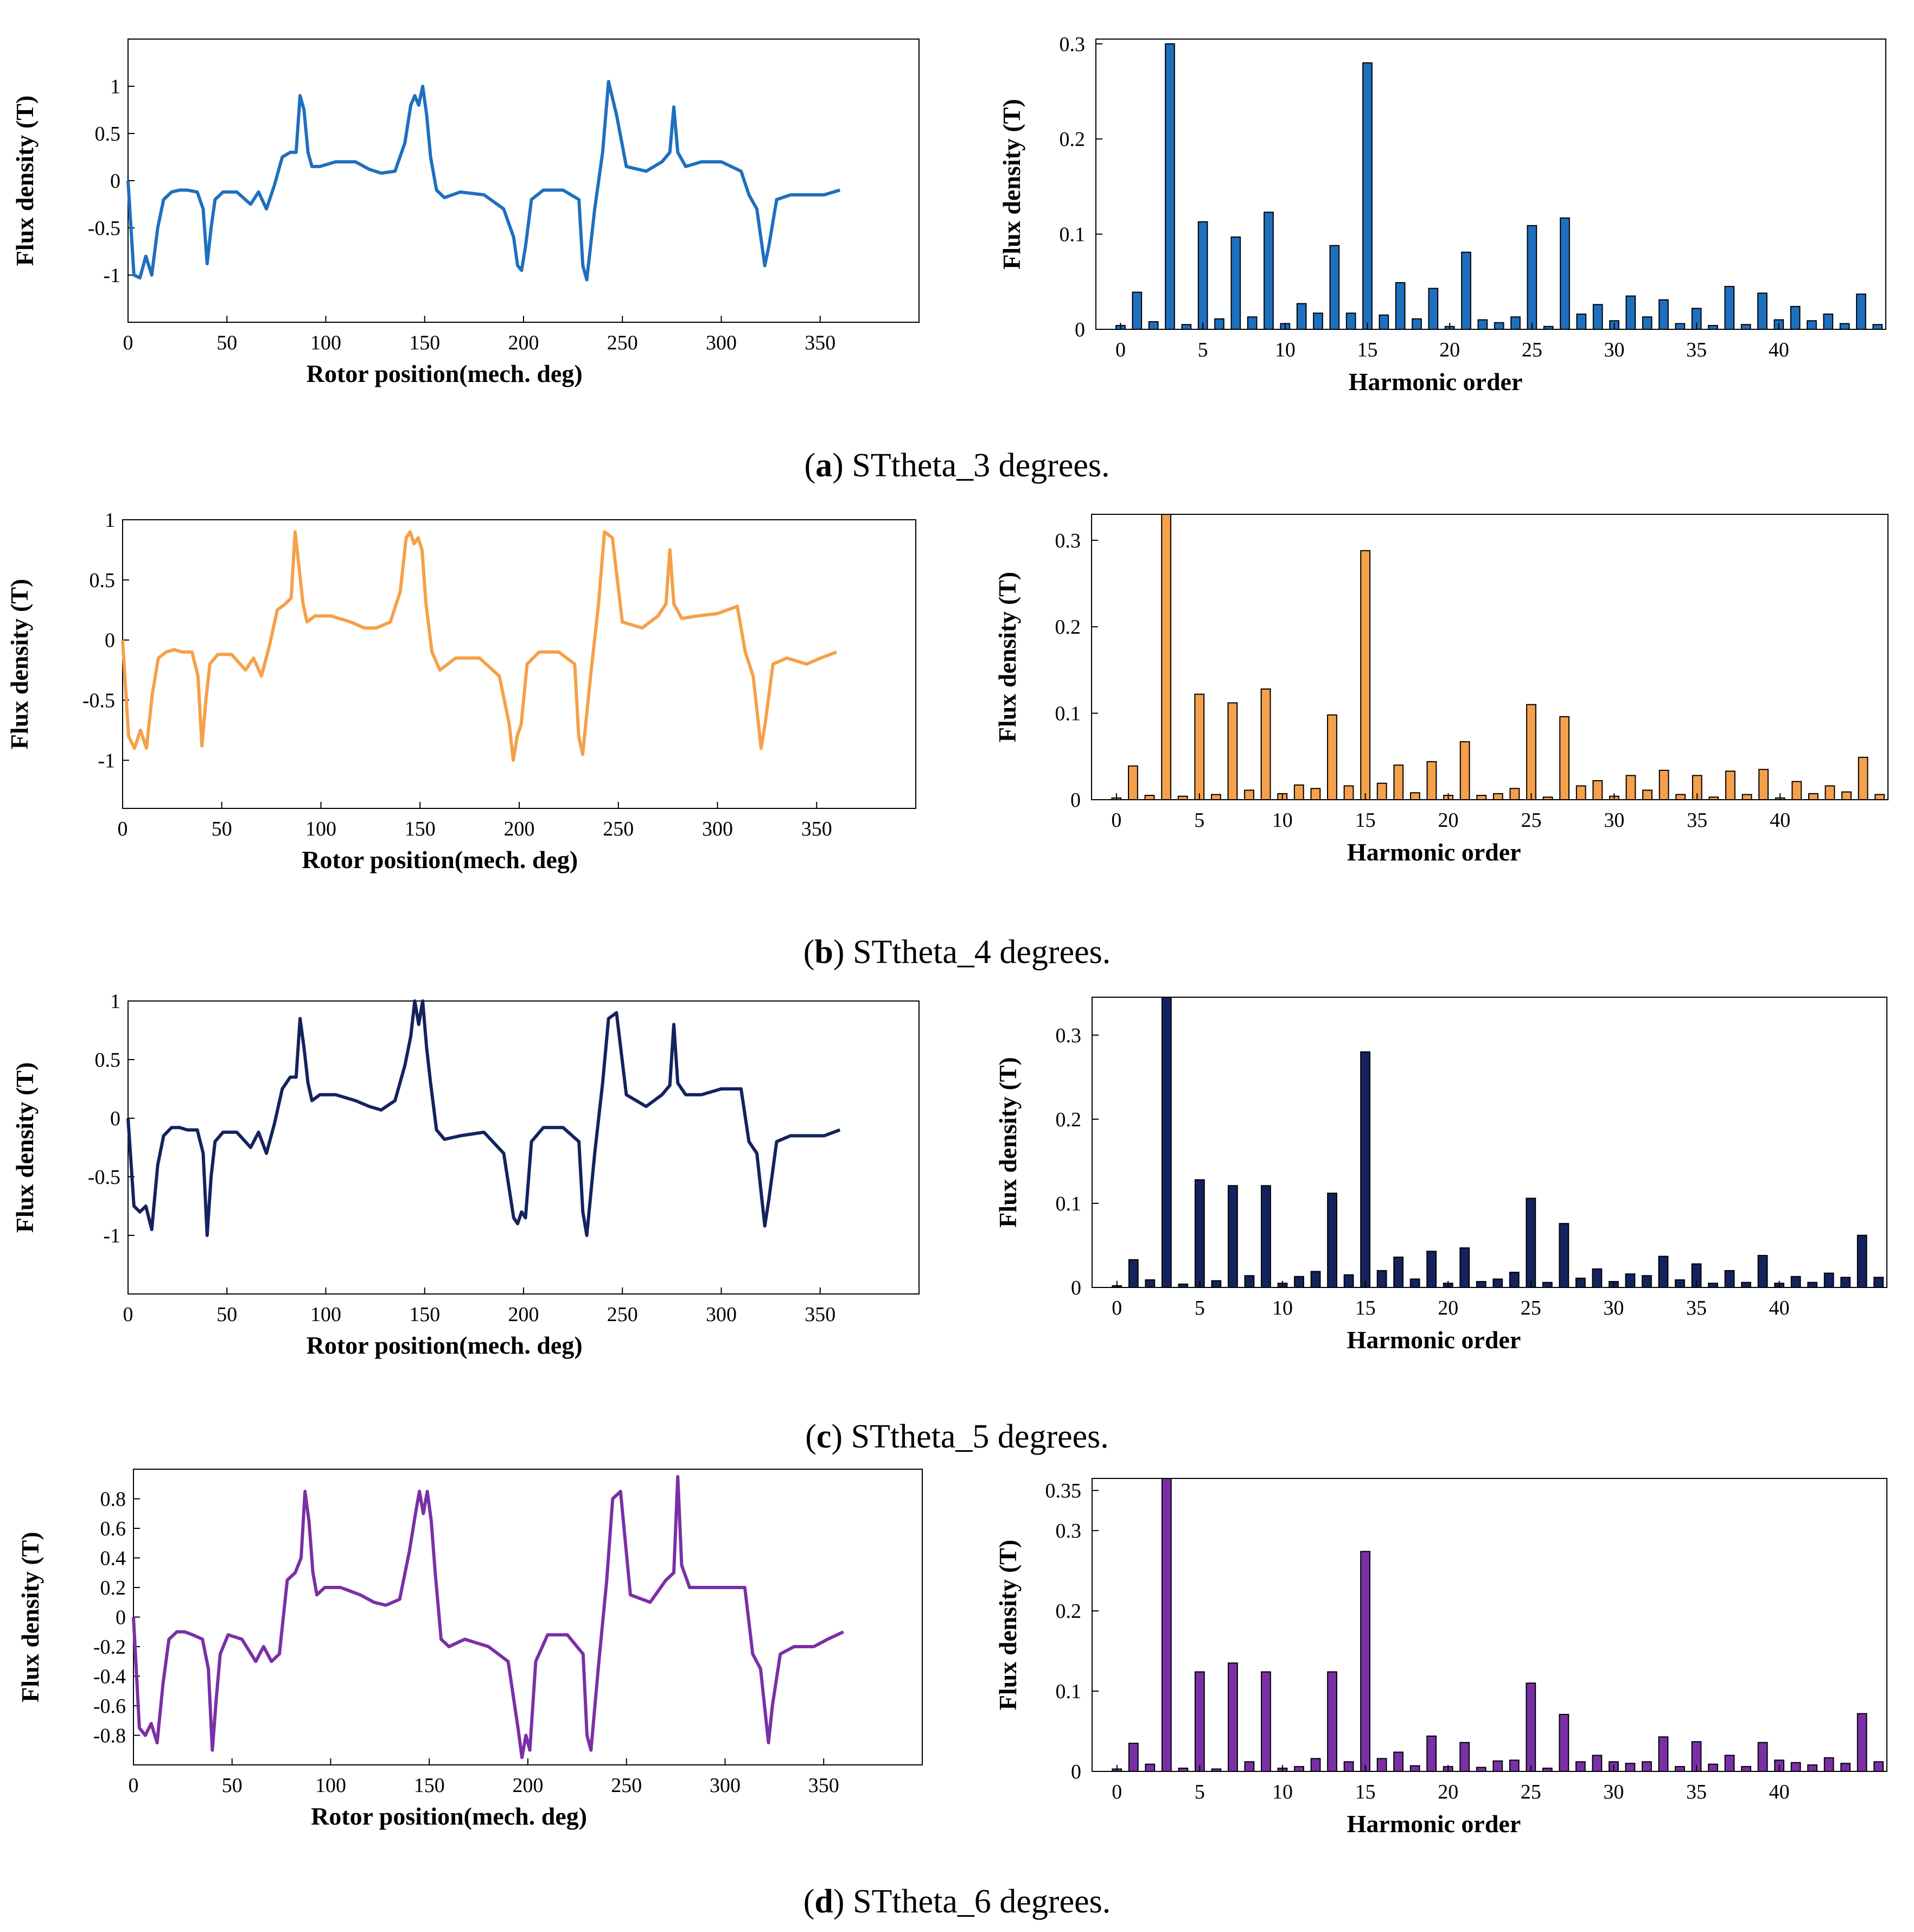 The image size is (1914, 1932). What do you see at coordinates (1531, 1792) in the screenshot?
I see `x-tick-label: 25` at bounding box center [1531, 1792].